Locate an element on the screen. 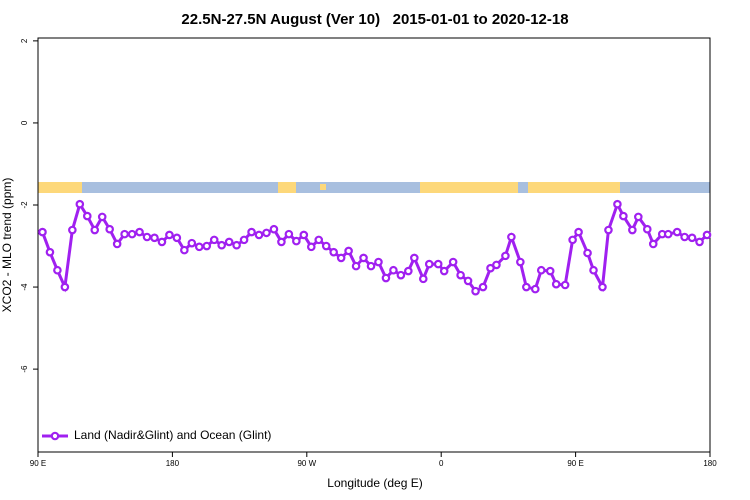 The height and width of the screenshot is (500, 750). y-tick-label: 0 is located at coordinates (24, 122).